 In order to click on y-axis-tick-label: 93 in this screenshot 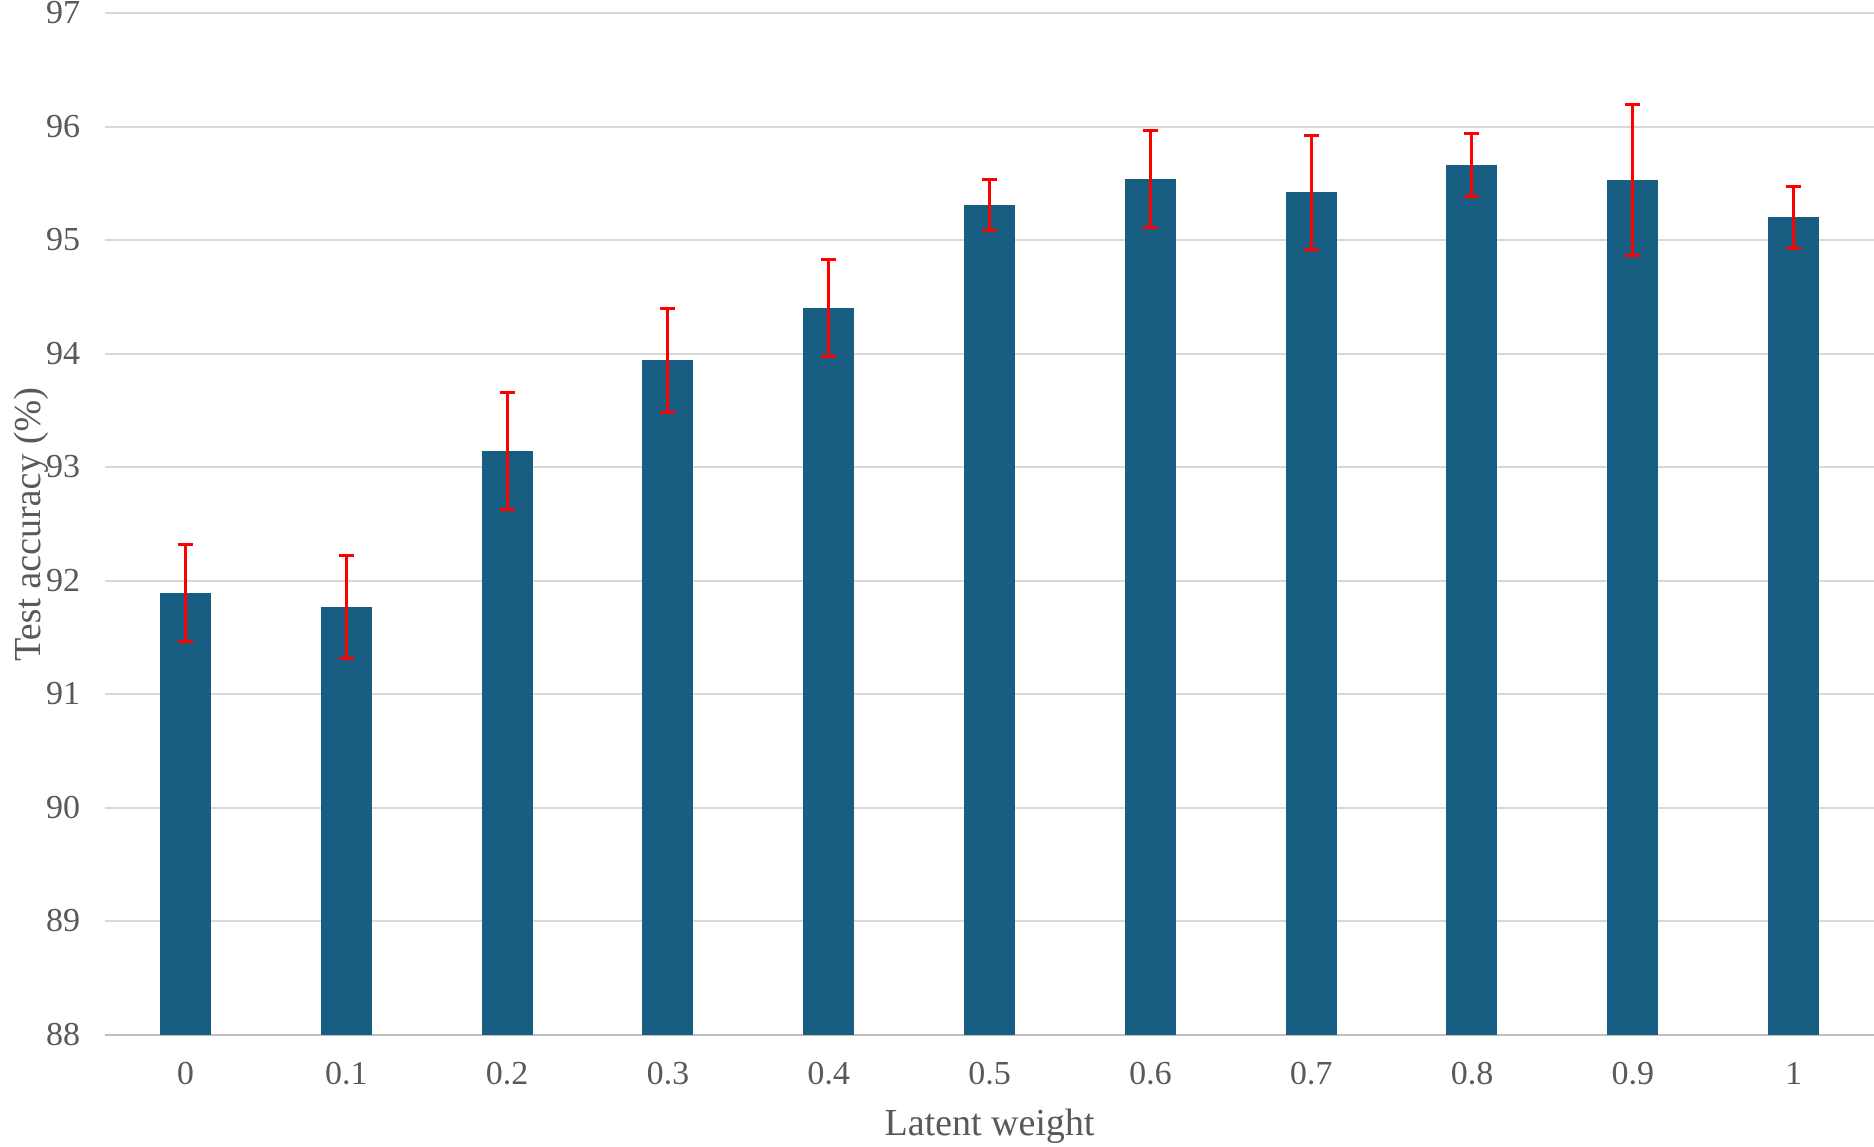, I will do `click(63, 467)`.